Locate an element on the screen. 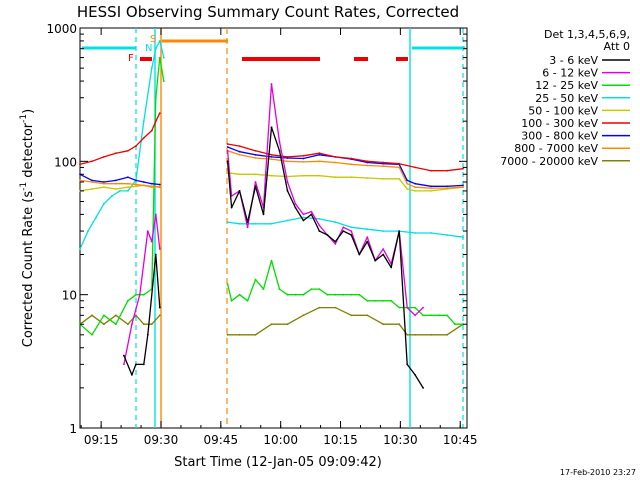 The image size is (640, 480). y-axis-label-part3: ) is located at coordinates (28, 111).